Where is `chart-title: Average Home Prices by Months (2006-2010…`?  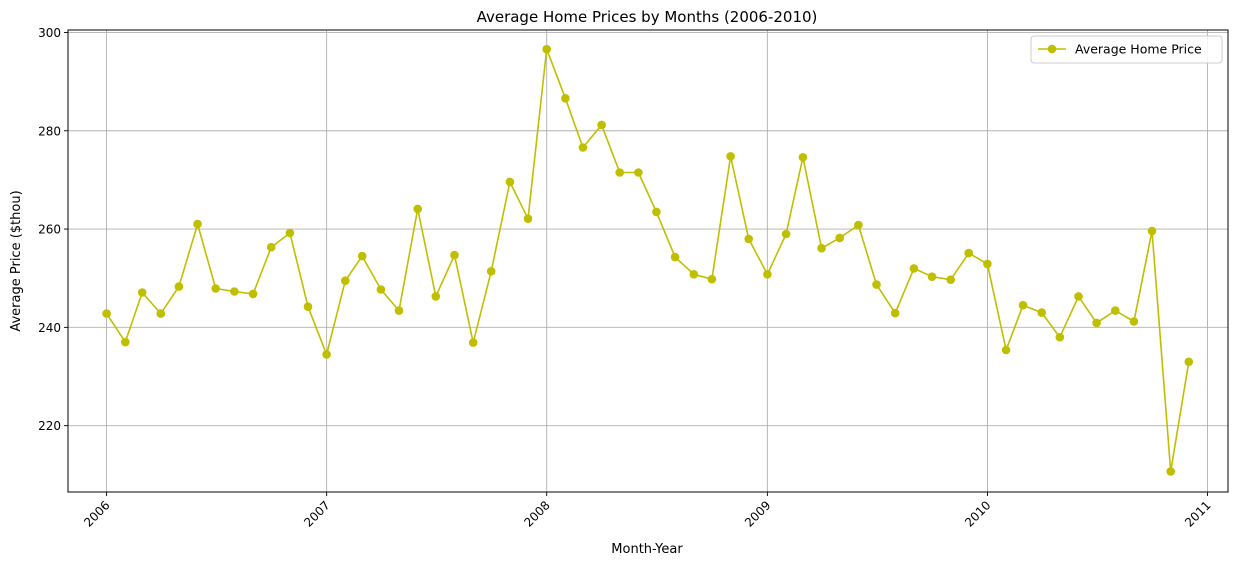
chart-title: Average Home Prices by Months (2006-2010… is located at coordinates (647, 17).